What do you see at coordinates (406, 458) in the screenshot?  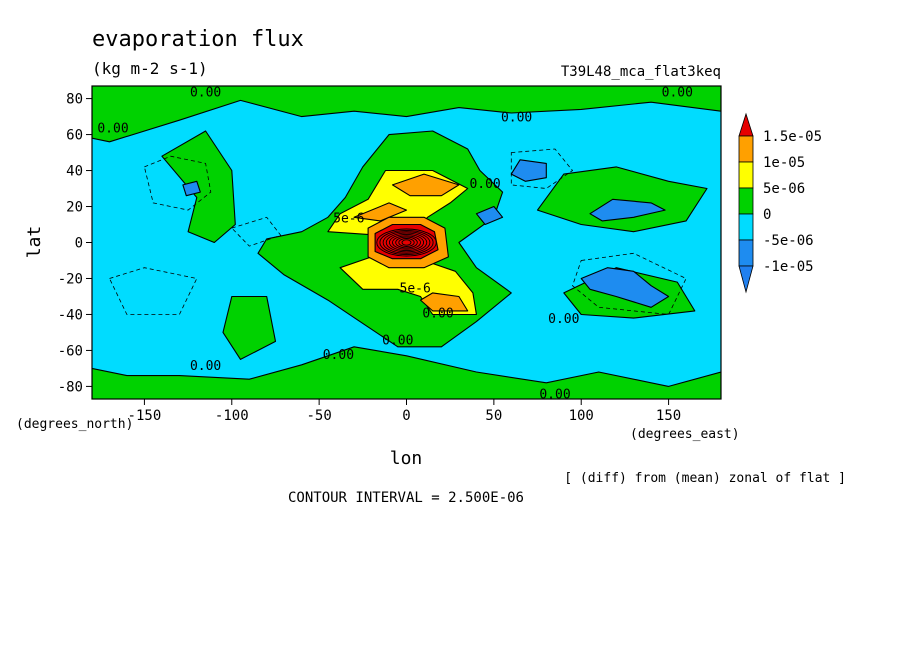 I see `x-axis-label: lon` at bounding box center [406, 458].